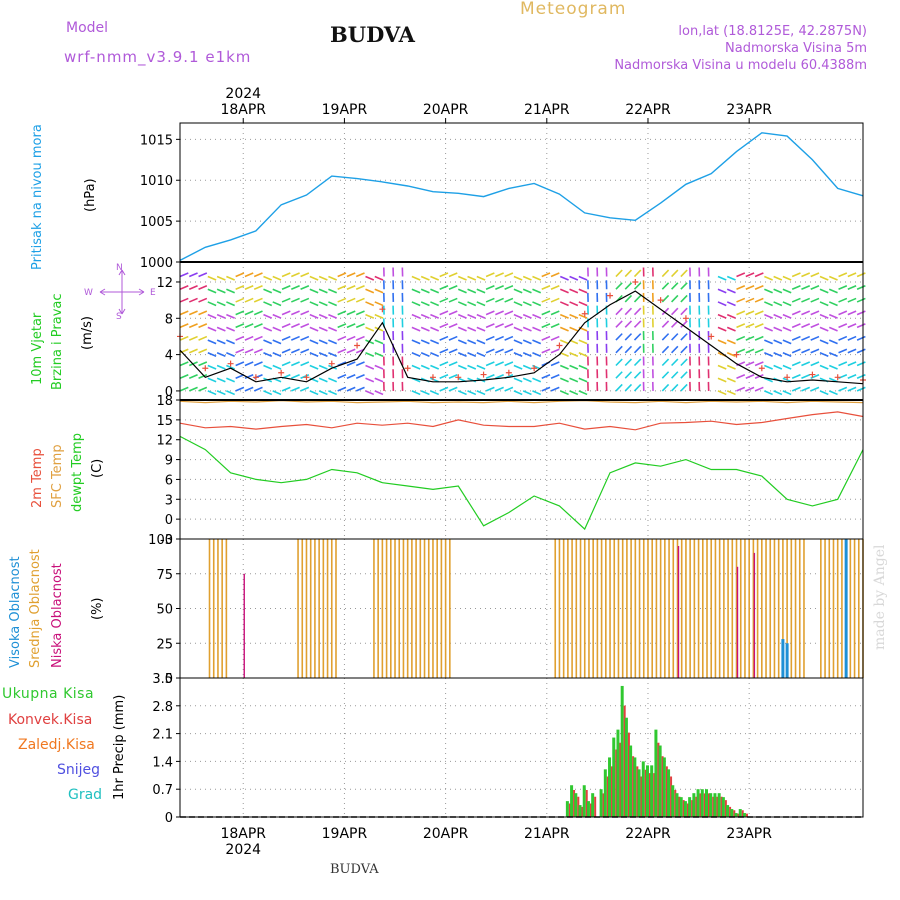 The width and height of the screenshot is (900, 900). What do you see at coordinates (160, 540) in the screenshot?
I see `y-tick-label: 100` at bounding box center [160, 540].